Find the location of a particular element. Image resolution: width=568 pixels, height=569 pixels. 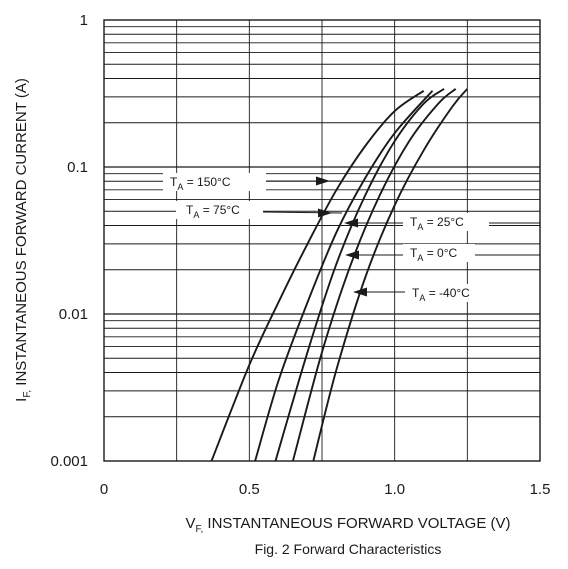

x-tick-label: 0 is located at coordinates (104, 489).